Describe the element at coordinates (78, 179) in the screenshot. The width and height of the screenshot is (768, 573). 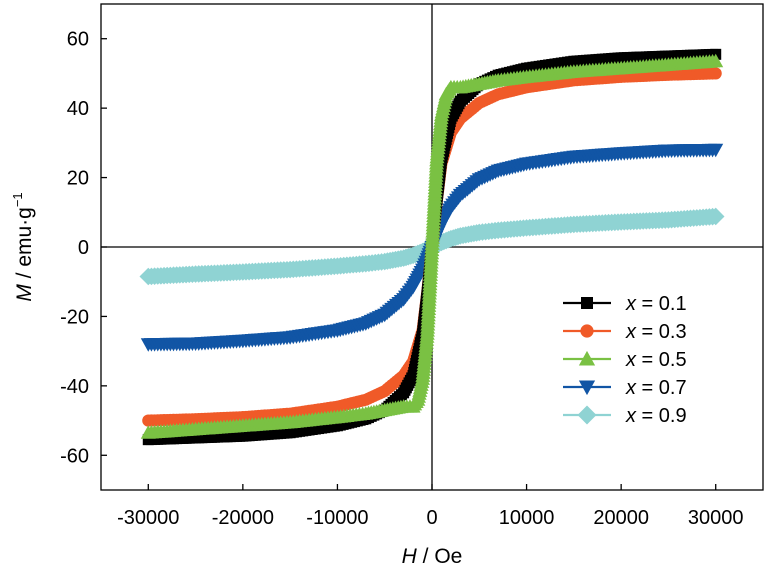
I see `y-tick-label: 20` at that location.